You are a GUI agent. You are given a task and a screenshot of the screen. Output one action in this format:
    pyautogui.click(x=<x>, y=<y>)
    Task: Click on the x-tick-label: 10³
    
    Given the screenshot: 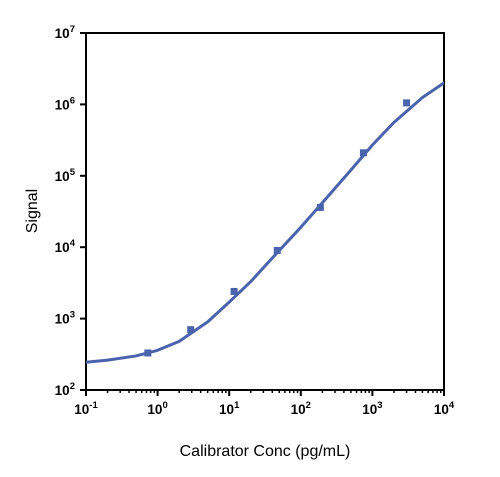 What is the action you would take?
    pyautogui.click(x=372, y=408)
    